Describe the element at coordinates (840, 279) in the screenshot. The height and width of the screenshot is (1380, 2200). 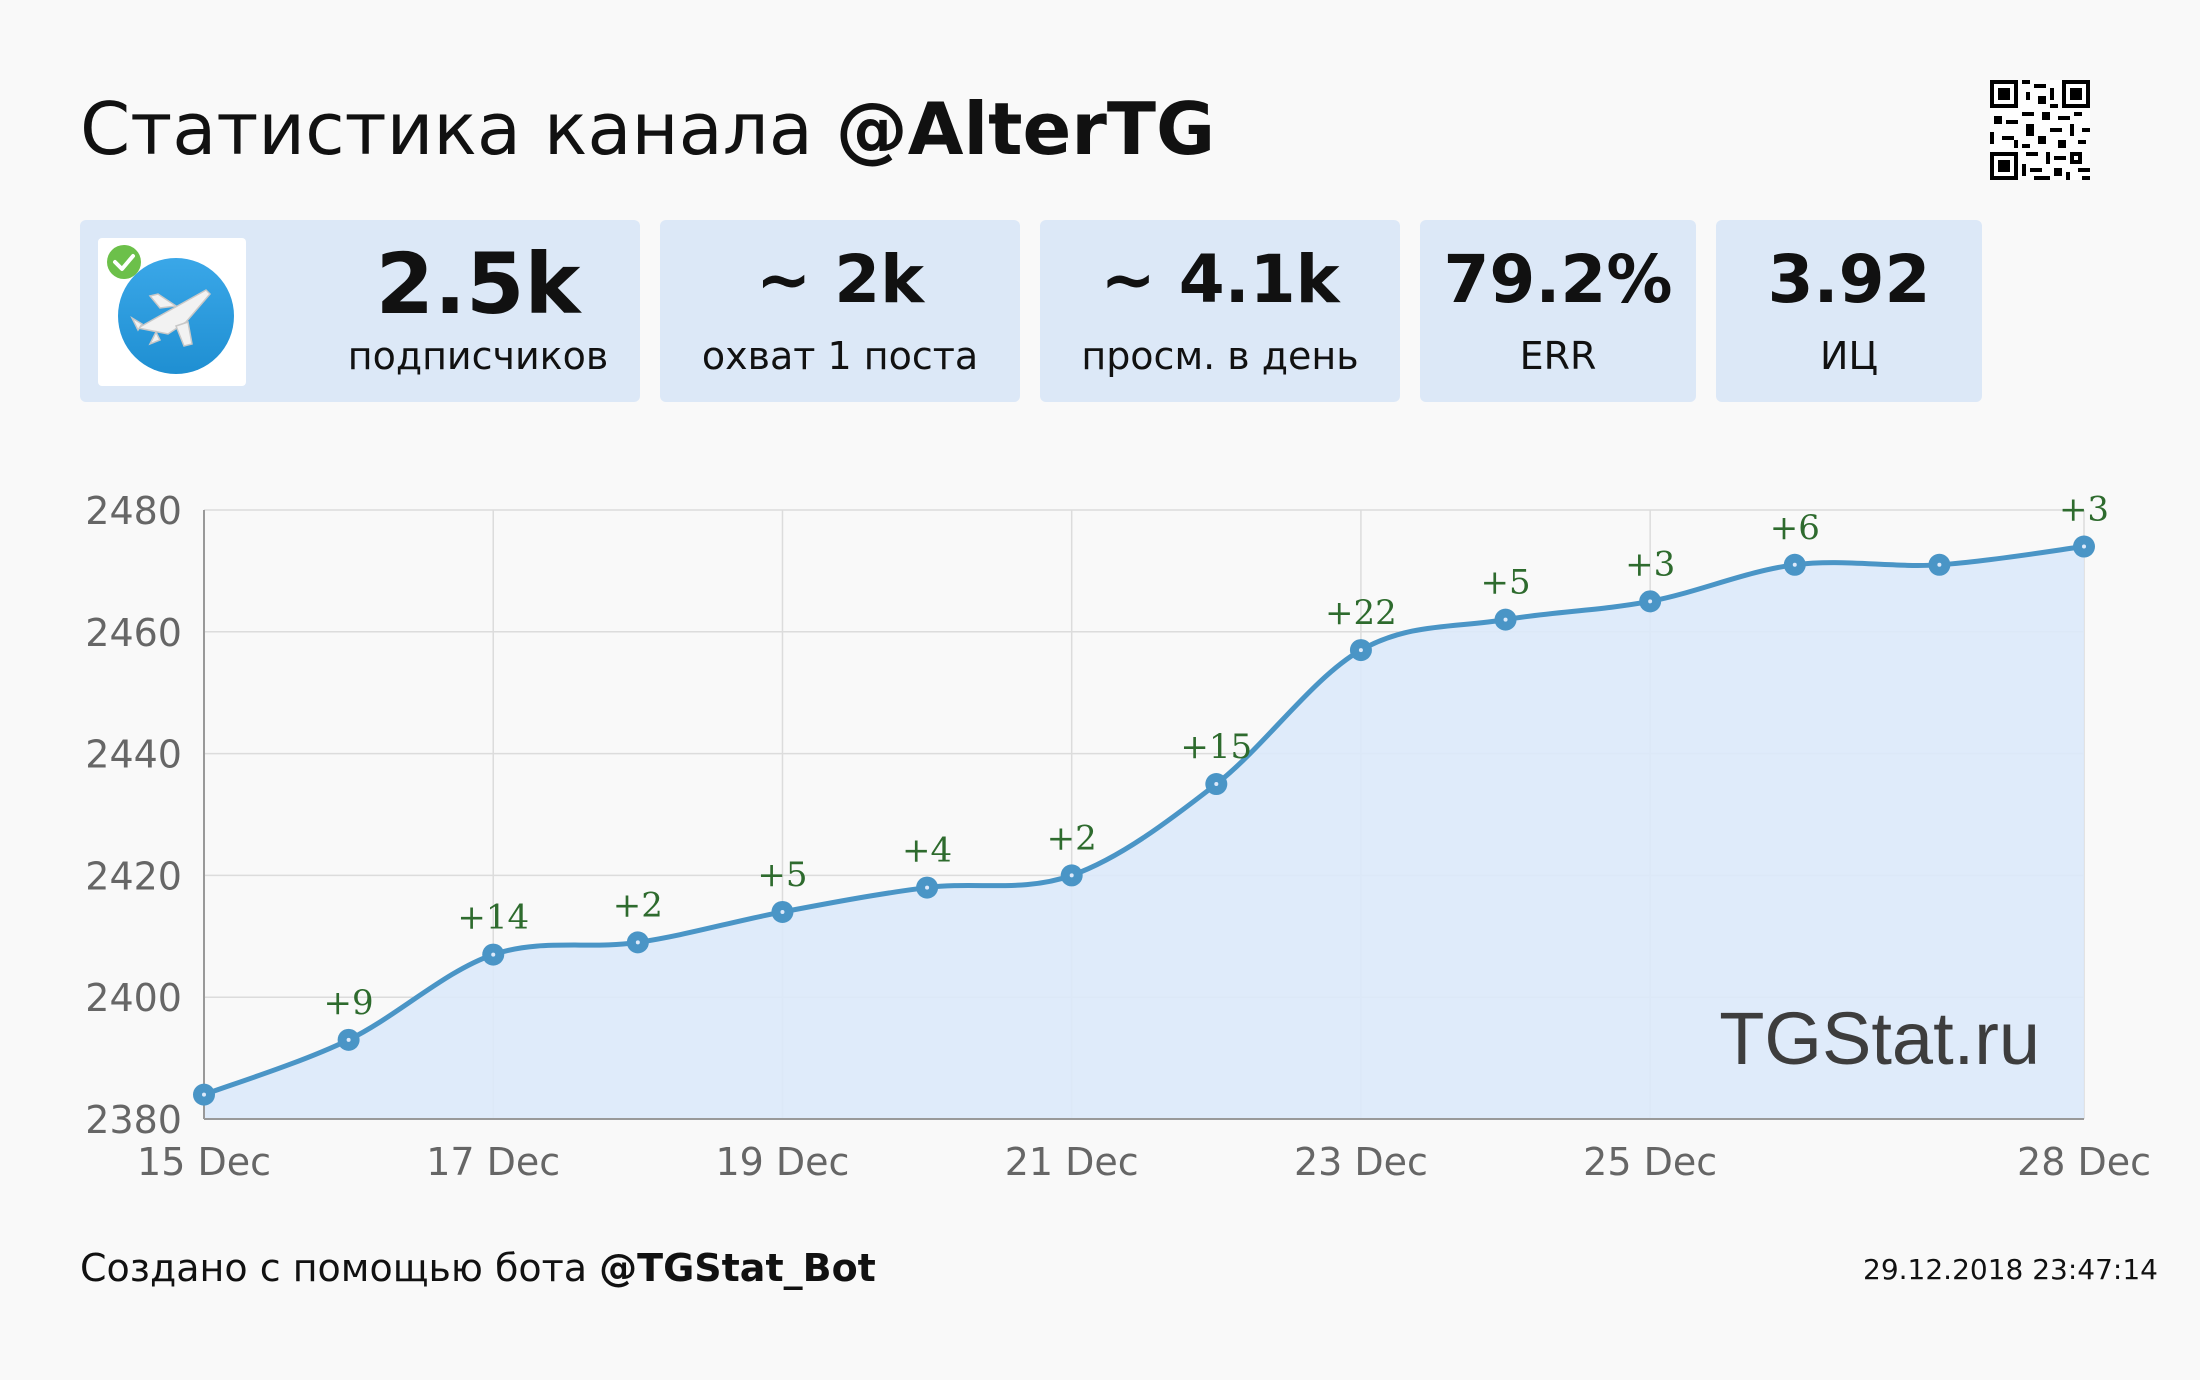
I see `stat-value: ~ 2k` at that location.